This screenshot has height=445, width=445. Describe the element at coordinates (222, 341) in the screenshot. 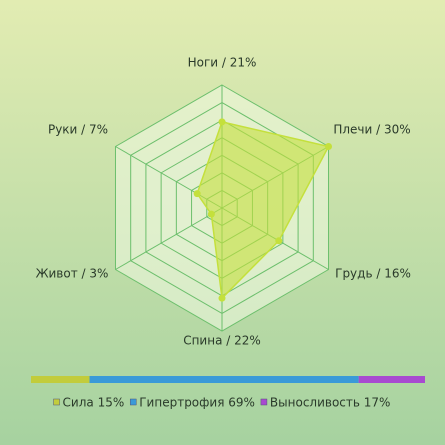

I see `axis-label: Спина / 22%` at that location.